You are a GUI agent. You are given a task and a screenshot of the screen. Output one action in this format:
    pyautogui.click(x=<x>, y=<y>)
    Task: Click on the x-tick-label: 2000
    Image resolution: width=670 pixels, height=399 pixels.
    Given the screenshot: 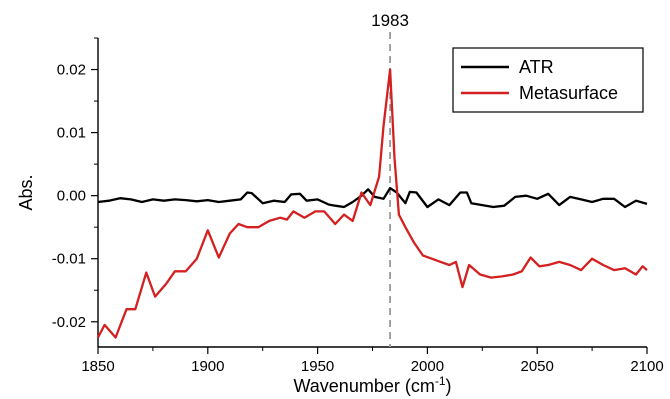 What is the action you would take?
    pyautogui.click(x=427, y=366)
    